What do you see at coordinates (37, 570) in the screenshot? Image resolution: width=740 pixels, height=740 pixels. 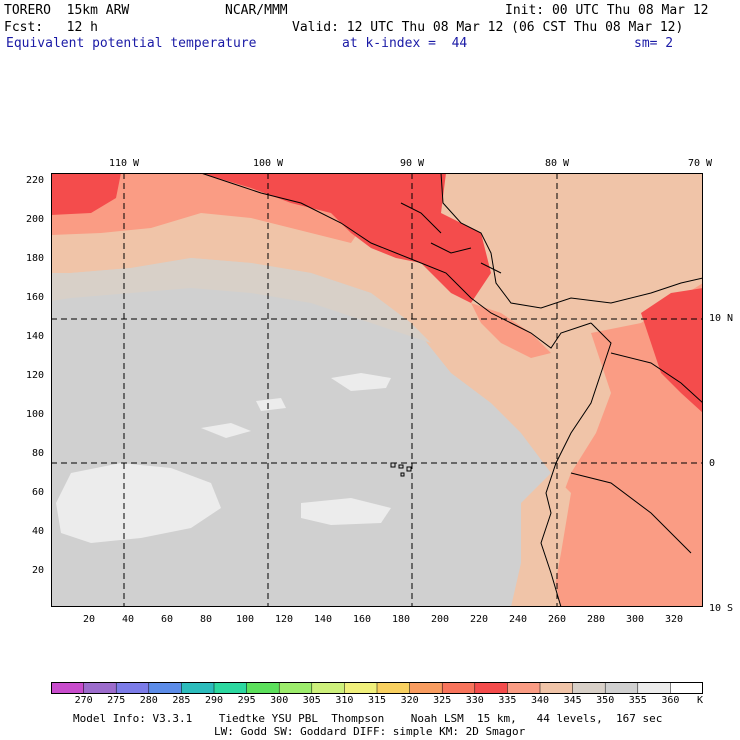 I see `y-tick-label: 20` at bounding box center [37, 570].